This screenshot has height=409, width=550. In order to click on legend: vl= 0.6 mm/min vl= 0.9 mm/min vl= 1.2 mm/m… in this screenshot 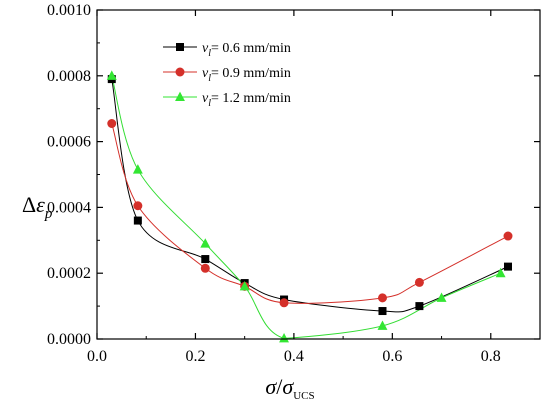, I will do `click(227, 75)`.